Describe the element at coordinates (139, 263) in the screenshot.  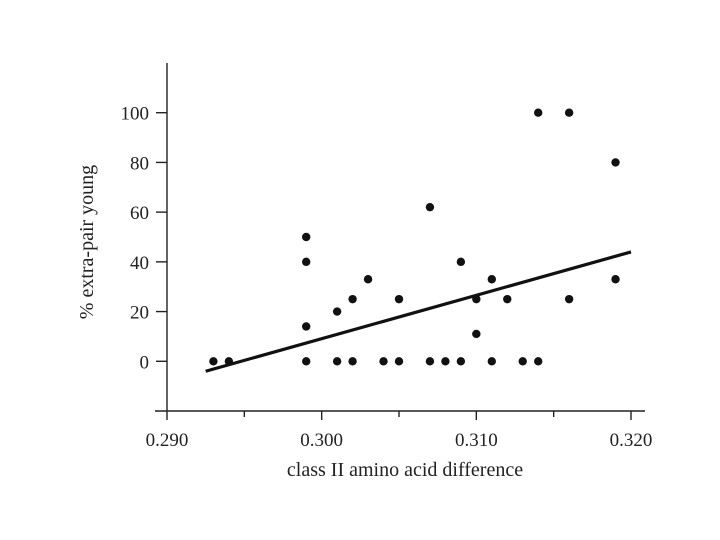
I see `y-tick-label: 40` at that location.